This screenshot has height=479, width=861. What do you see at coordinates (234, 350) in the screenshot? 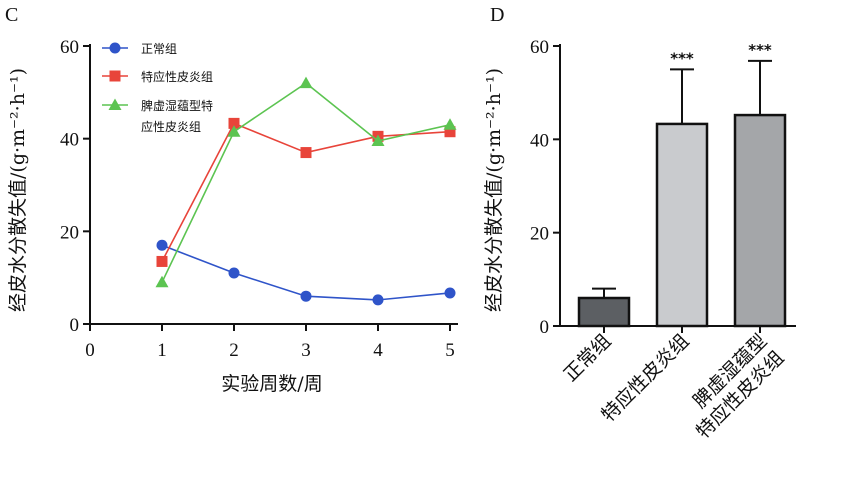
I see `panel-c-x-tick-label: 2` at bounding box center [234, 350].